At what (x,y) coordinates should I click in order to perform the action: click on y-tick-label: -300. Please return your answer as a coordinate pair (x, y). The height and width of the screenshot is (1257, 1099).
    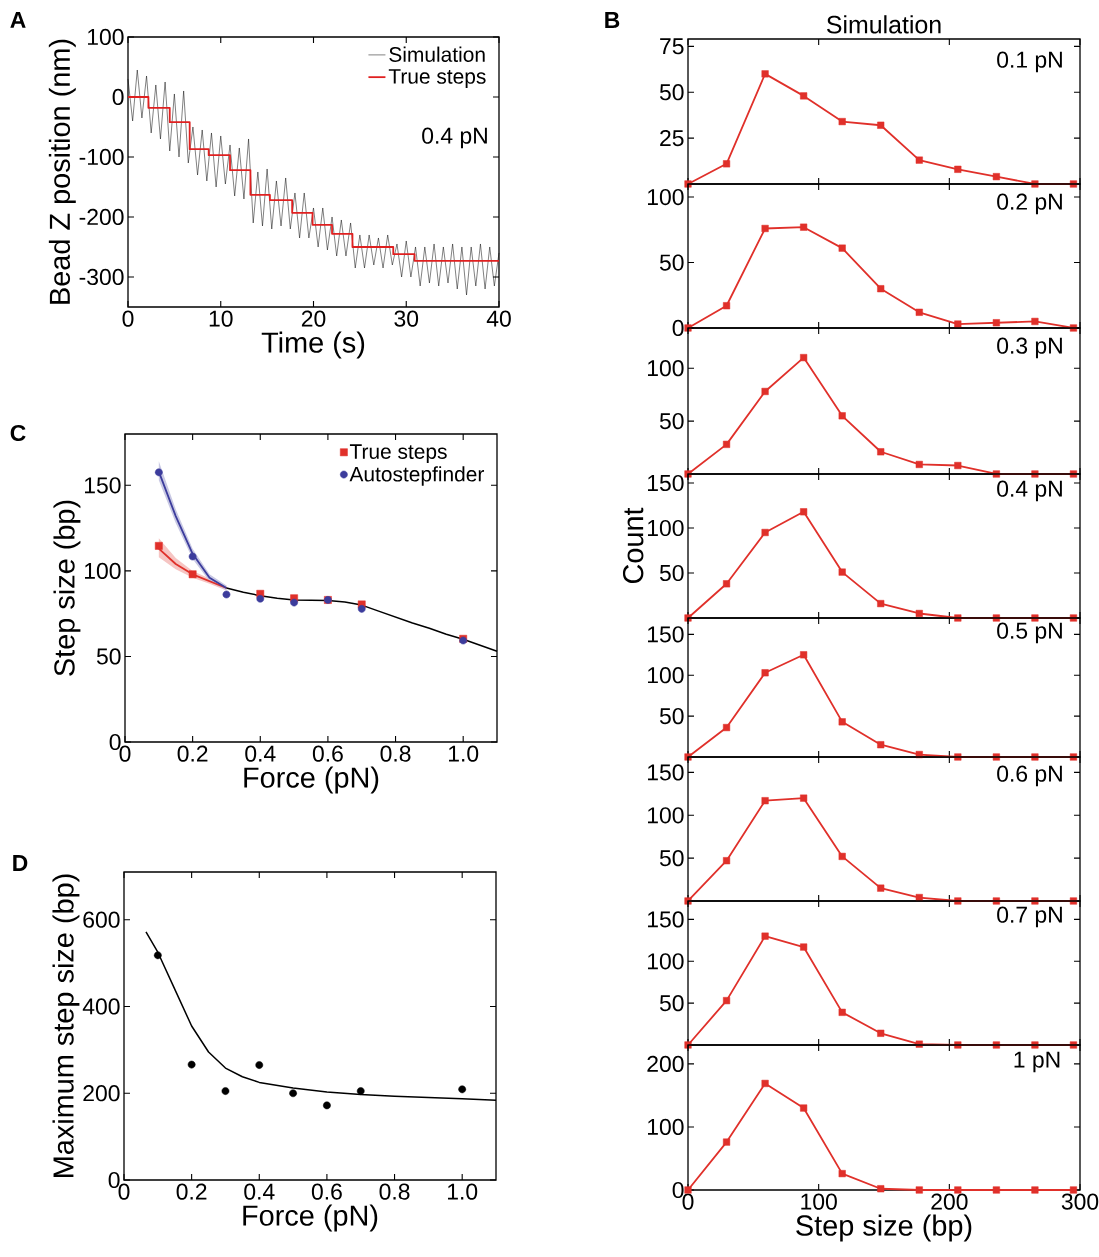
    Looking at the image, I should click on (101, 277).